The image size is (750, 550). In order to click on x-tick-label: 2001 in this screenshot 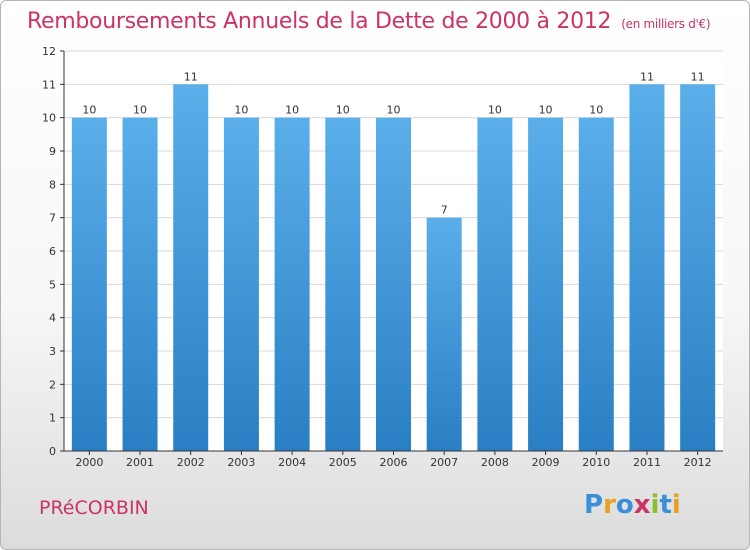, I will do `click(140, 462)`.